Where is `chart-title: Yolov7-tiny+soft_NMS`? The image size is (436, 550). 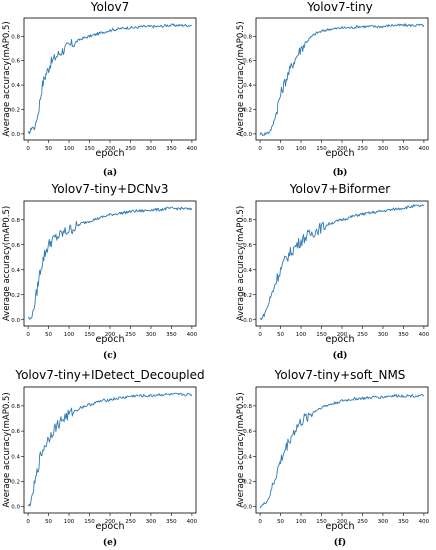 chart-title: Yolov7-tiny+soft_NMS is located at coordinates (340, 375).